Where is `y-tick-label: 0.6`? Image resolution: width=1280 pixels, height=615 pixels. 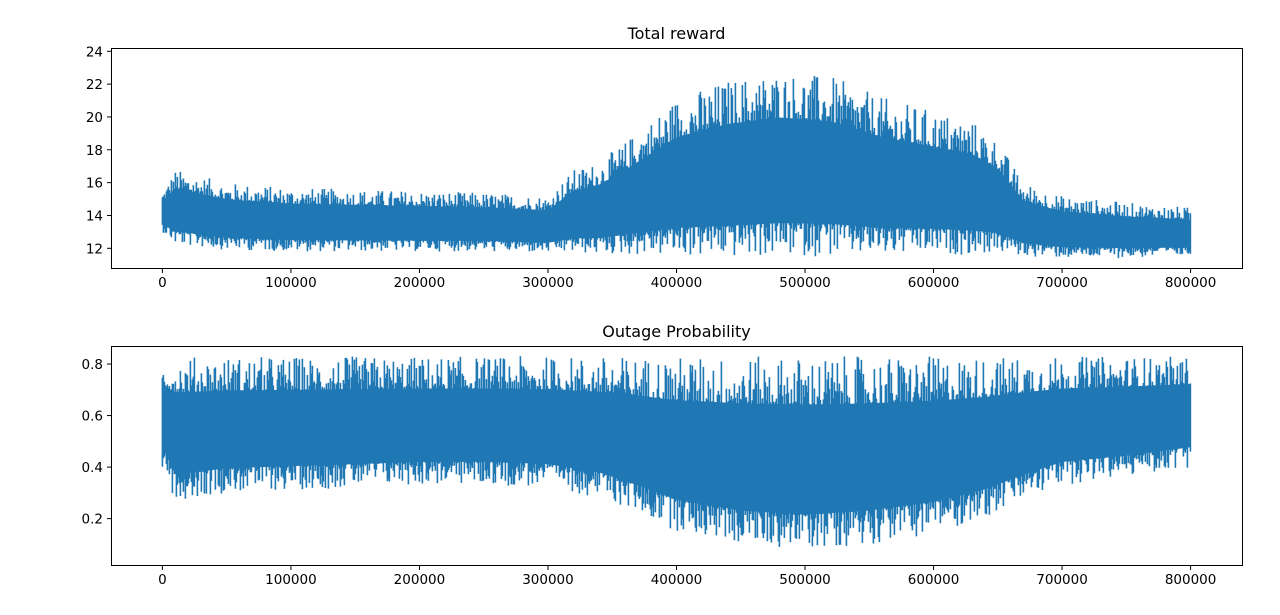 y-tick-label: 0.6 is located at coordinates (92, 417).